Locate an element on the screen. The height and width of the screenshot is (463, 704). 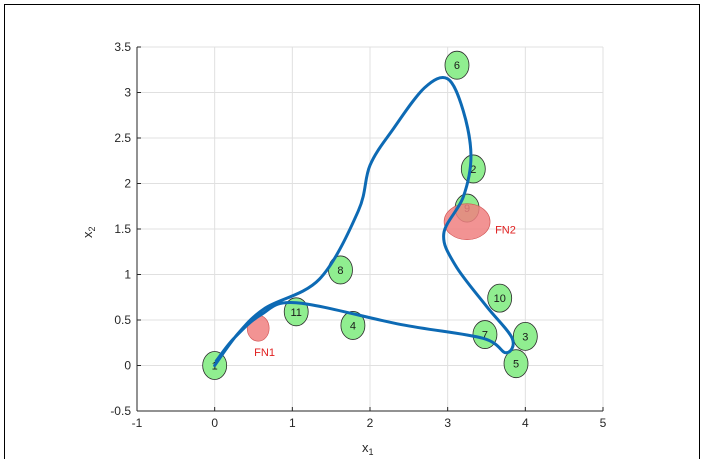
y-tick-label: 3 is located at coordinates (127, 93).